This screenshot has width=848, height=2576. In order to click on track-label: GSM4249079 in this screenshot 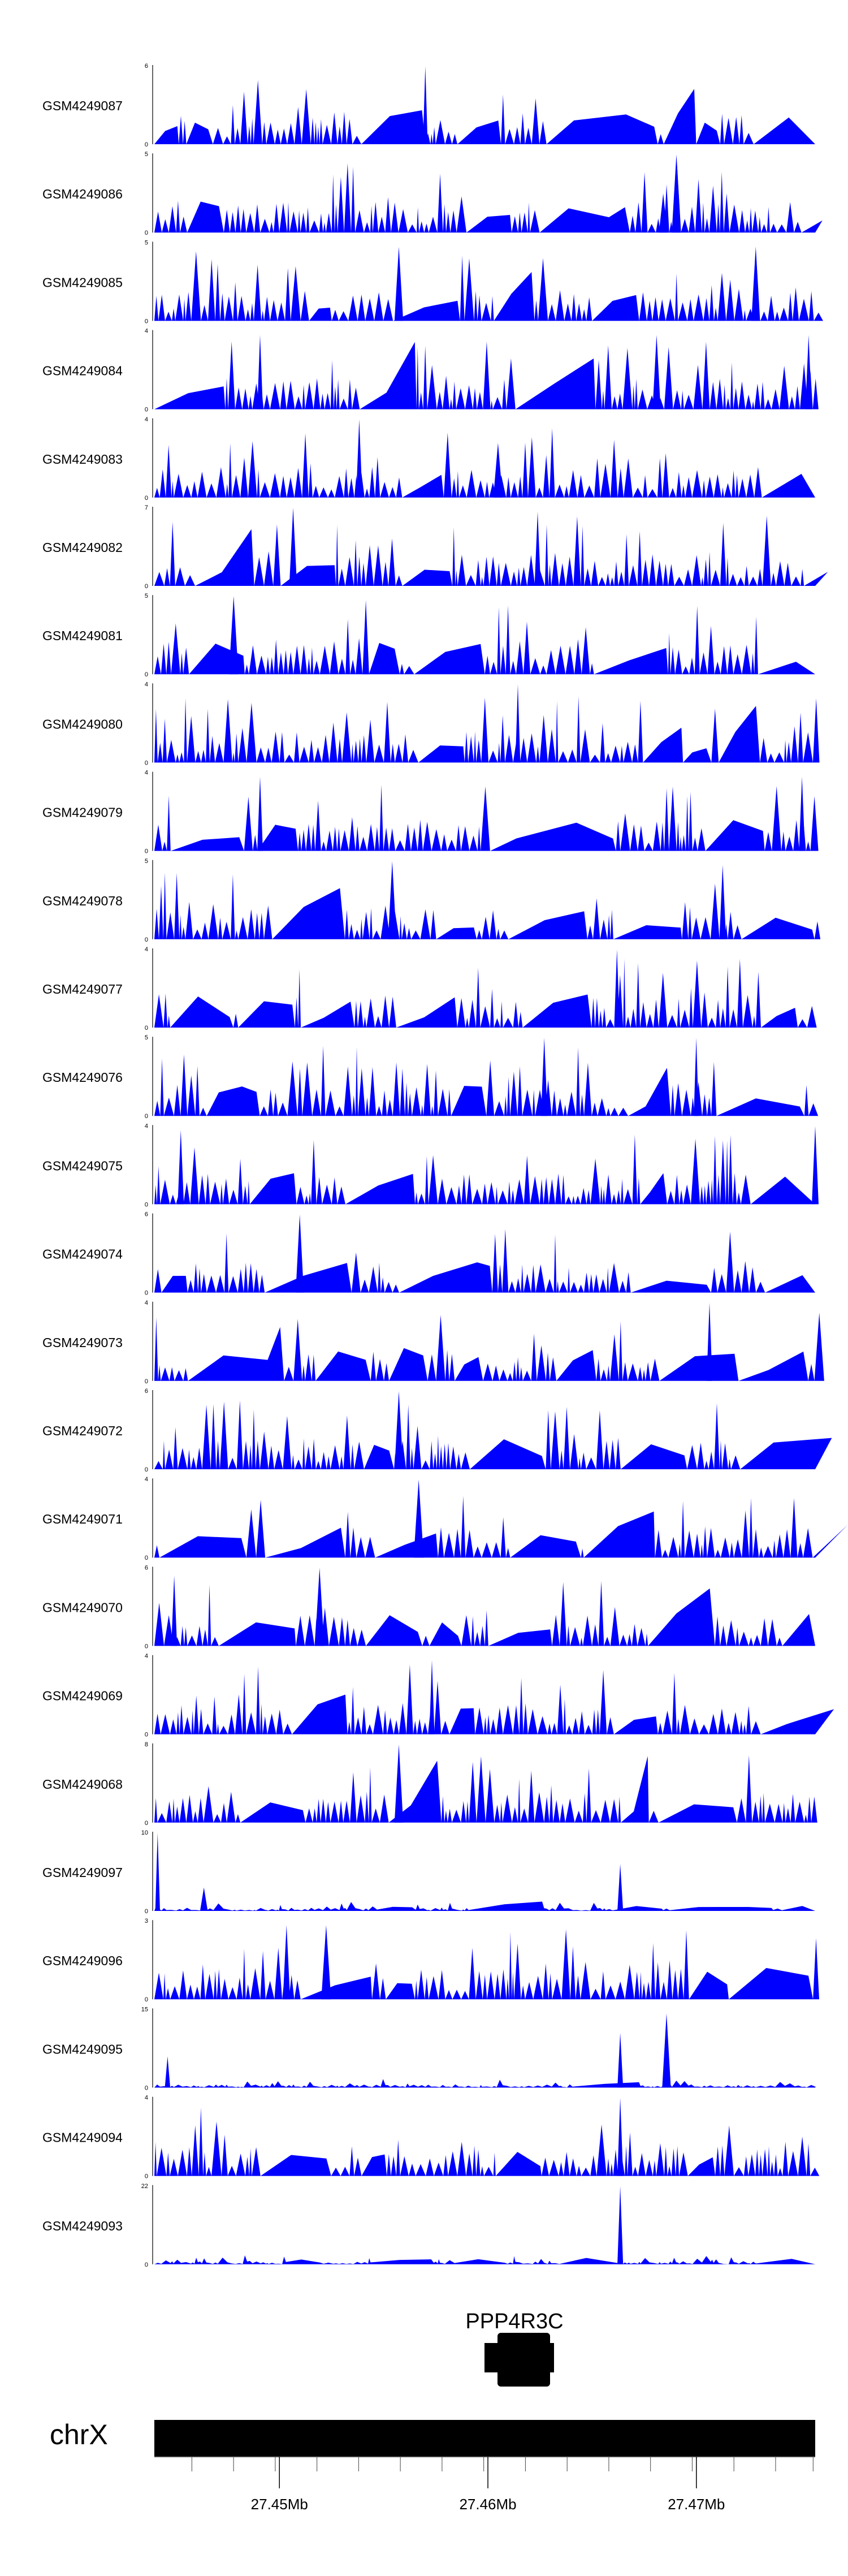, I will do `click(82, 812)`.